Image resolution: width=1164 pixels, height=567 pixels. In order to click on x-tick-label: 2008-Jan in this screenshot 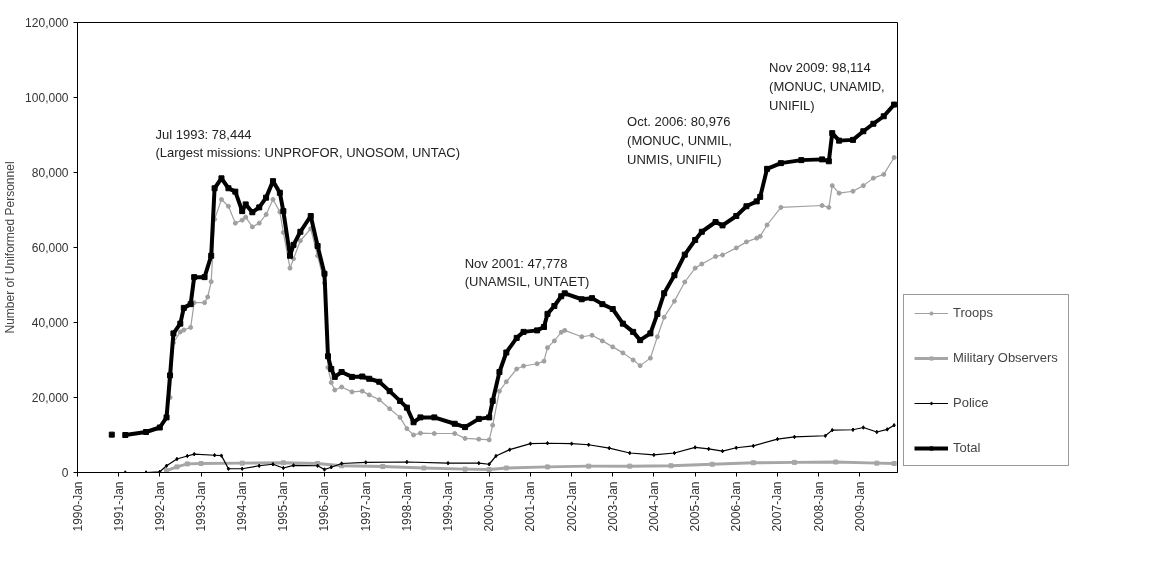, I will do `click(818, 506)`.